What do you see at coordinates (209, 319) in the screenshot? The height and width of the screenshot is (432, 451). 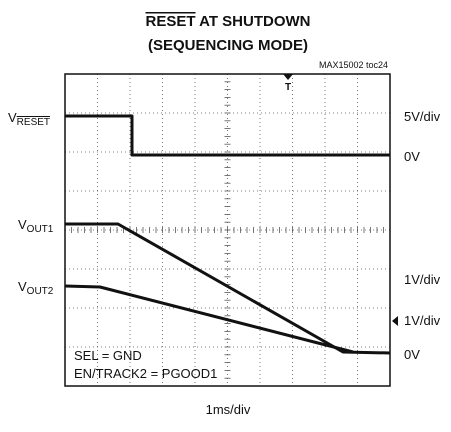 I see `vout2-trace` at bounding box center [209, 319].